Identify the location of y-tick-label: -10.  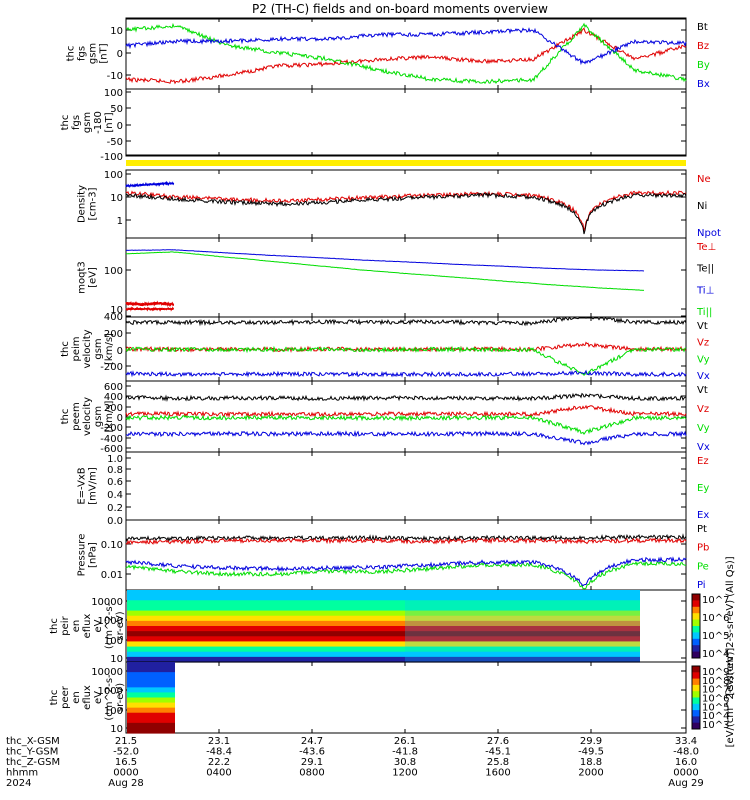
(115, 76).